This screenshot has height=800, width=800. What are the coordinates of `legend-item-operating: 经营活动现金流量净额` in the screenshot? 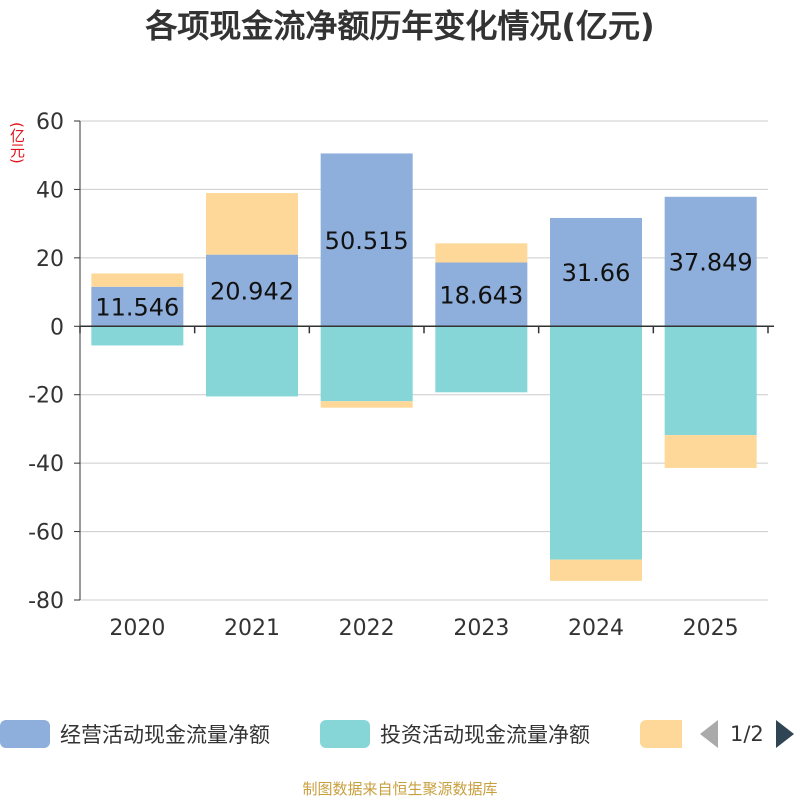 It's located at (135, 734).